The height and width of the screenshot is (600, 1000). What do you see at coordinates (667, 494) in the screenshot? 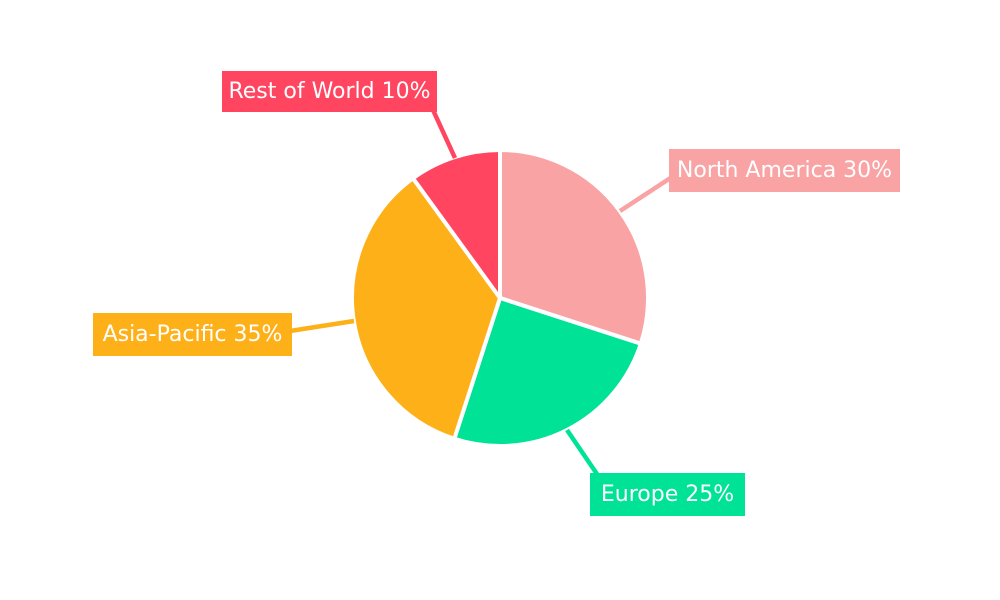
I see `callout-label-europe: Europe 25%` at bounding box center [667, 494].